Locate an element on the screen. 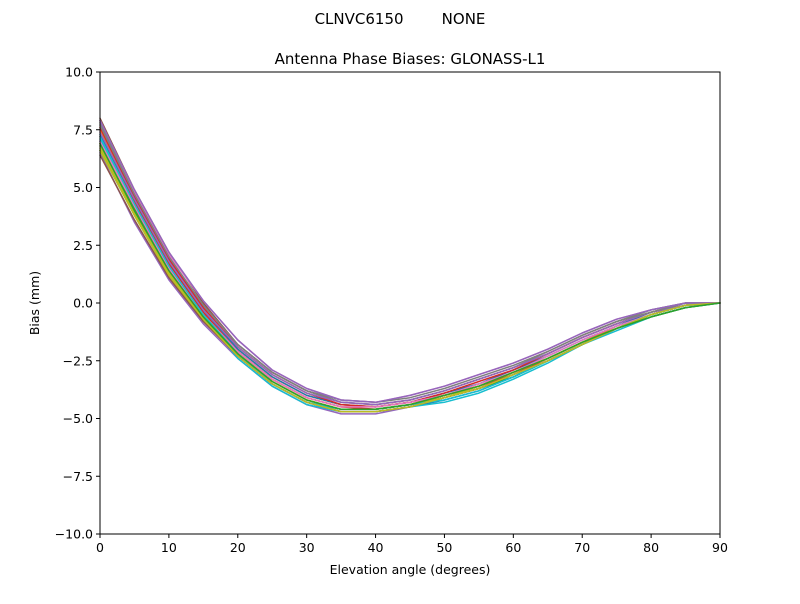 The width and height of the screenshot is (800, 604). x-tick-label: 80 is located at coordinates (651, 547).